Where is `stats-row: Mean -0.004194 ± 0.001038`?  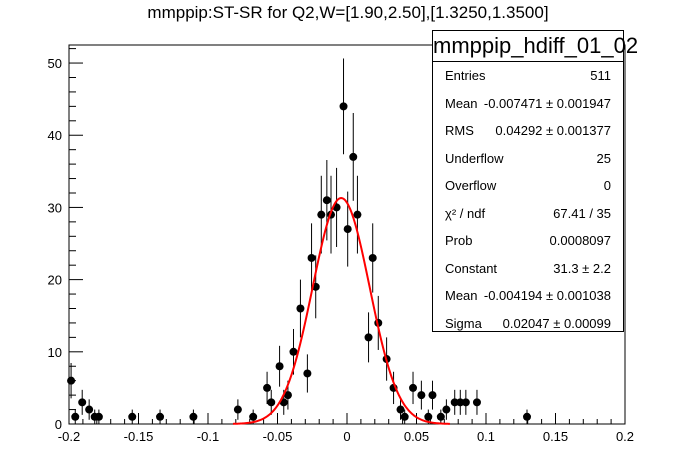
stats-row: Mean -0.004194 ± 0.001038 is located at coordinates (528, 296).